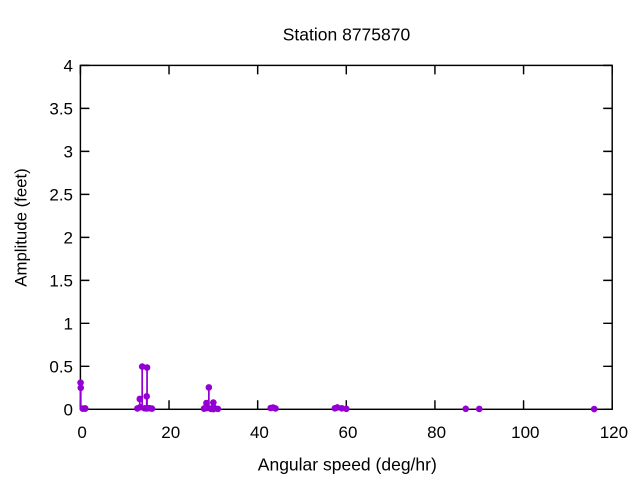  Describe the element at coordinates (61, 281) in the screenshot. I see `svg-text: 1.5` at that location.